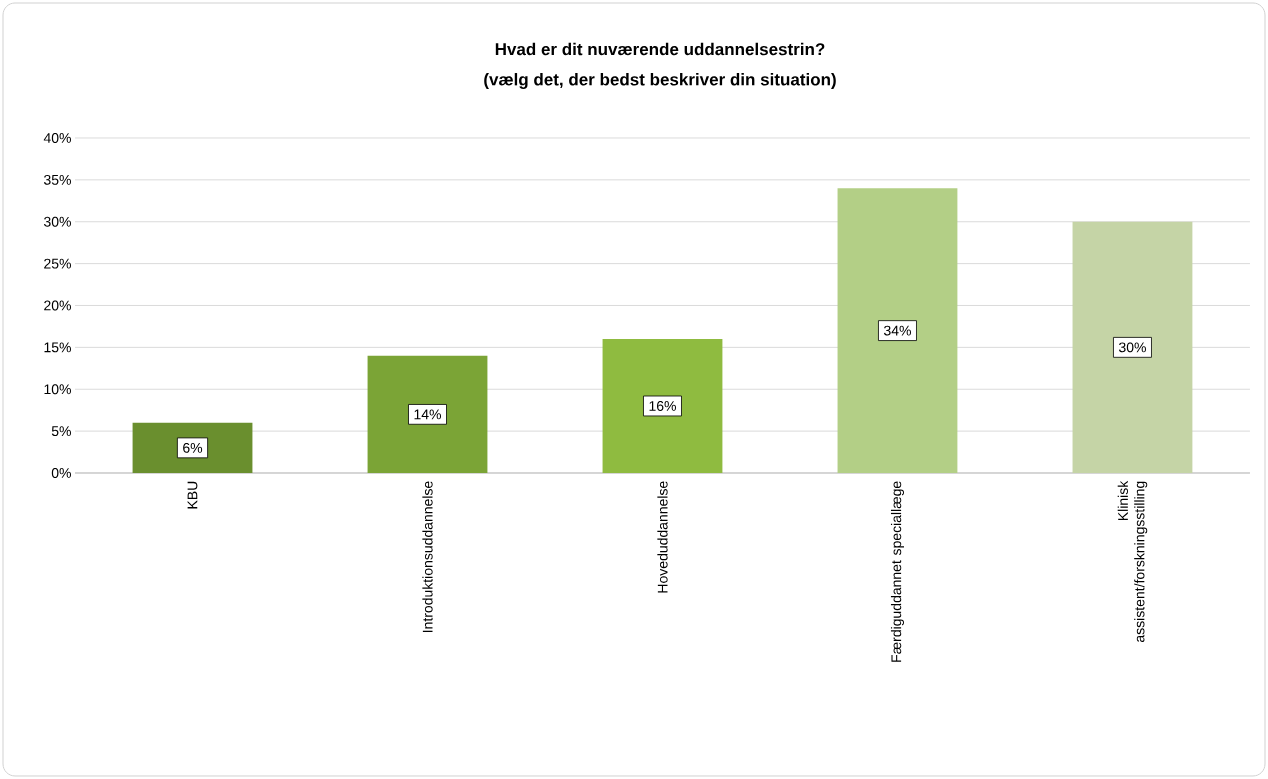 This screenshot has height=779, width=1268. Describe the element at coordinates (662, 537) in the screenshot. I see `x-tick-label: Hoveduddannelse` at that location.